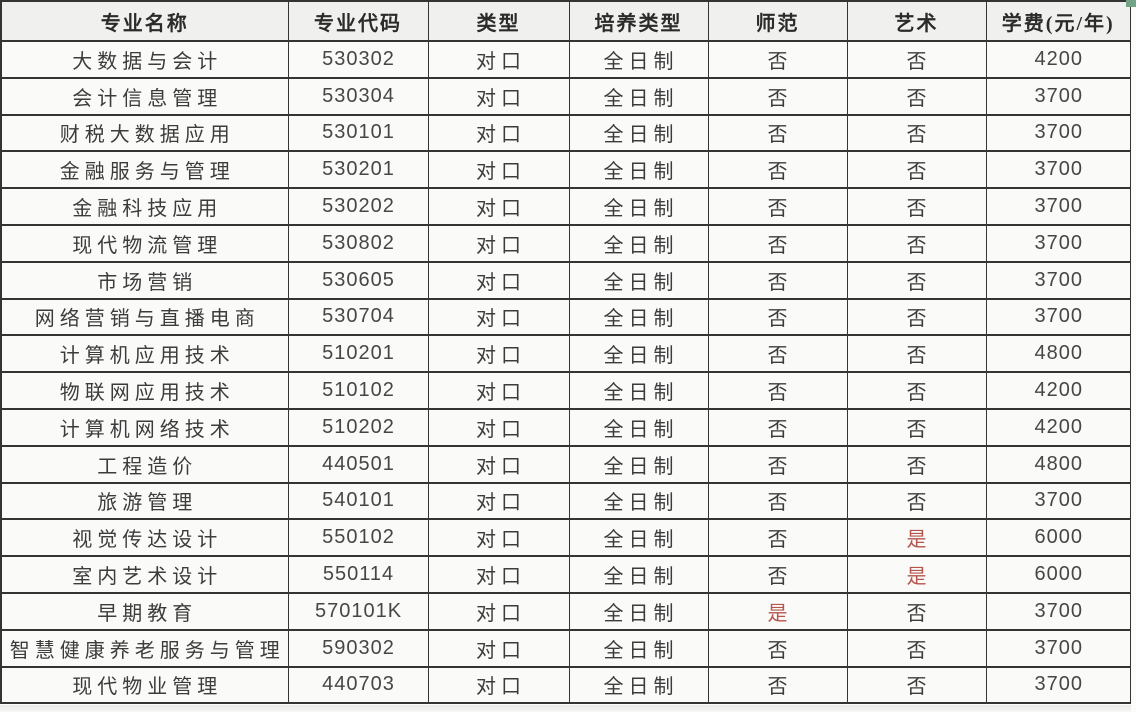  I want to click on table-row: 现代物业管理 440703 对口 全日制否否 3700, so click(566, 685).